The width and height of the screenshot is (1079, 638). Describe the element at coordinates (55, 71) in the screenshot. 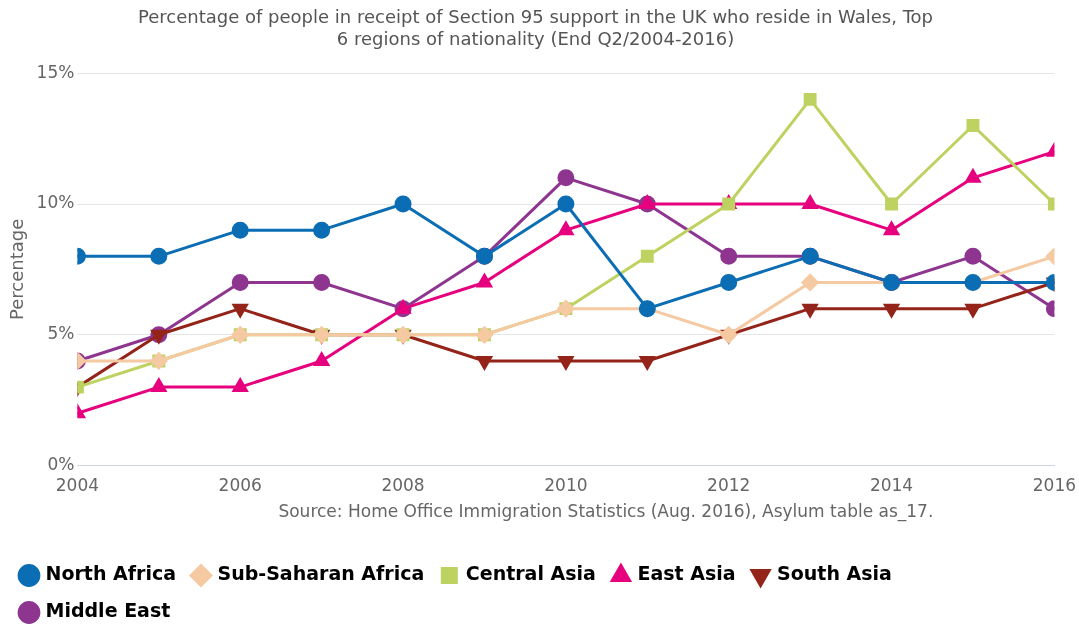

I see `y-tick-label: 15%` at that location.